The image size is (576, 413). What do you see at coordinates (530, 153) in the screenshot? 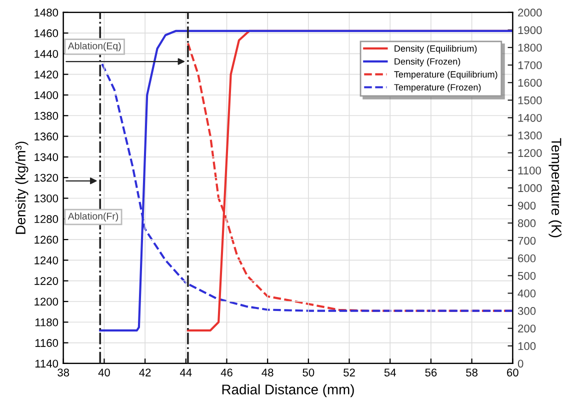
I see `y2-tick-label: 1200` at bounding box center [530, 153].